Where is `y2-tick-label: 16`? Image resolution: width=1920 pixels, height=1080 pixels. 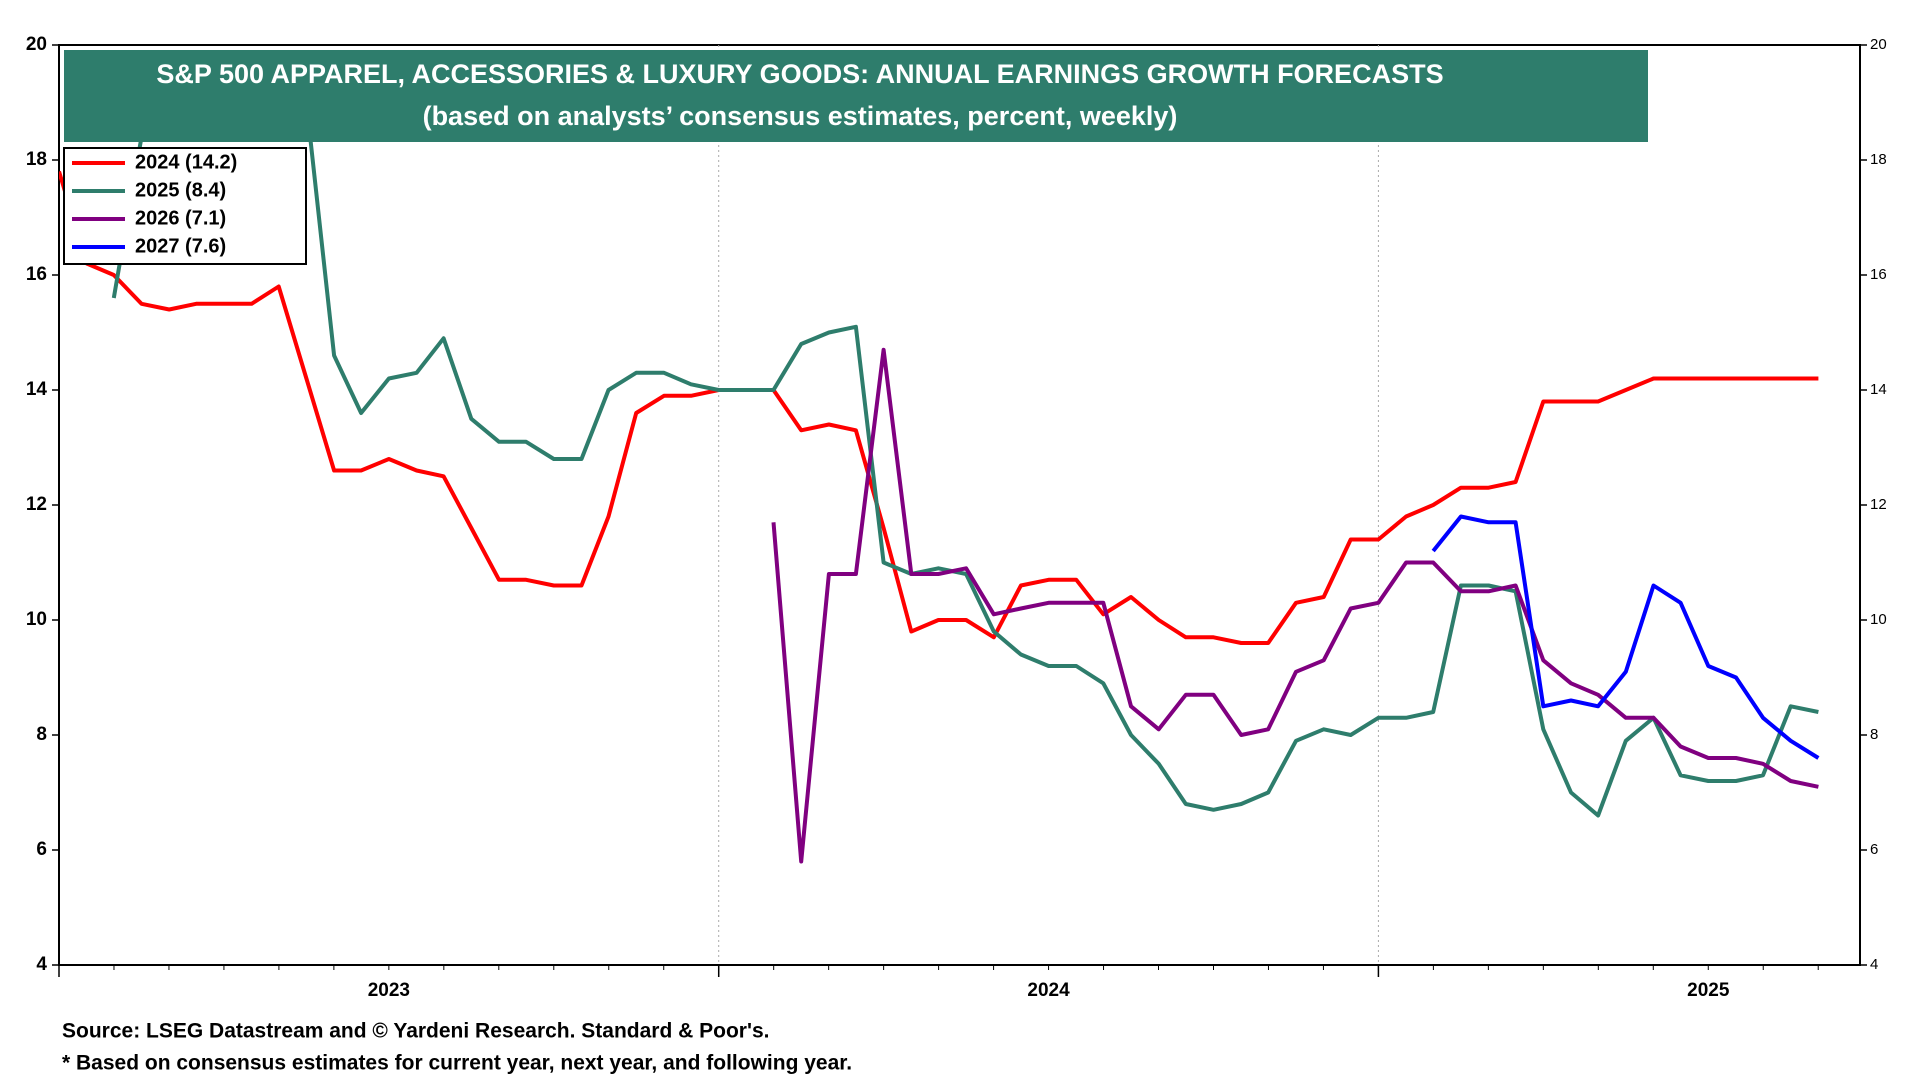 y2-tick-label: 16 is located at coordinates (1878, 274).